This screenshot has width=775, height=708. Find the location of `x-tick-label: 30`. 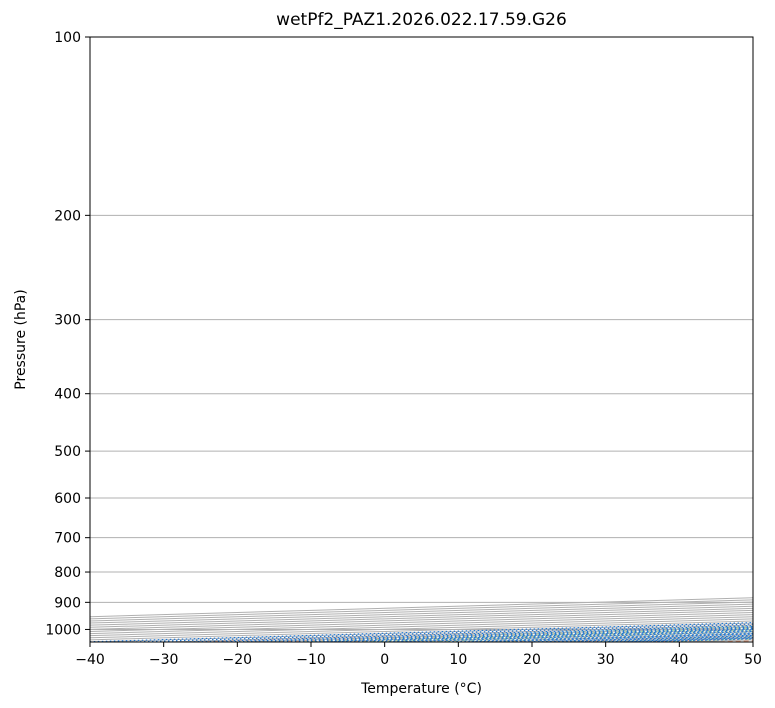

x-tick-label: 30 is located at coordinates (606, 660).